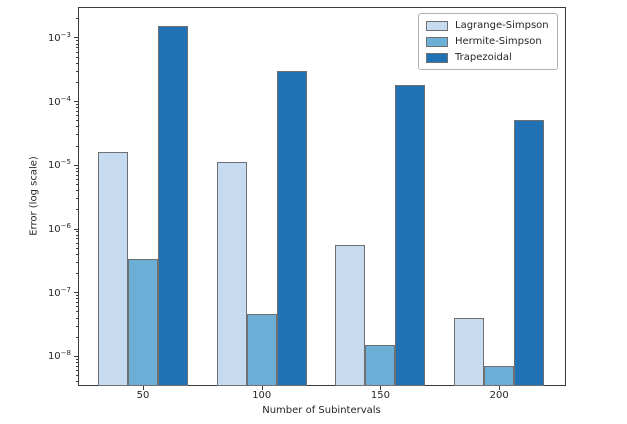 The height and width of the screenshot is (424, 627). Describe the element at coordinates (59, 229) in the screenshot. I see `y-tick-label: 10⁻⁶` at that location.